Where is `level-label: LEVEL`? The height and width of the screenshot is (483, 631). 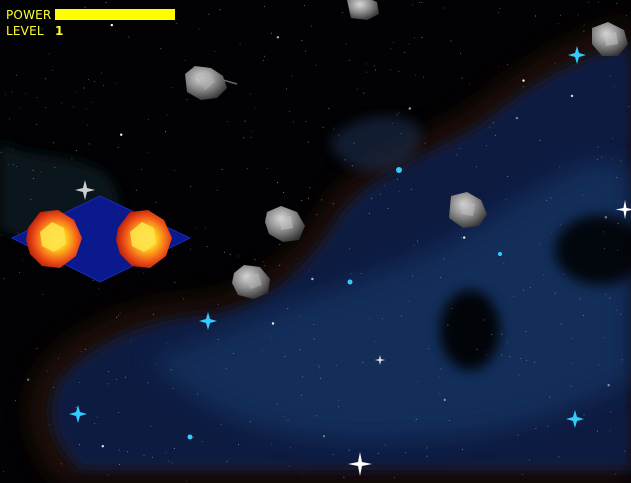 level-label: LEVEL is located at coordinates (25, 31).